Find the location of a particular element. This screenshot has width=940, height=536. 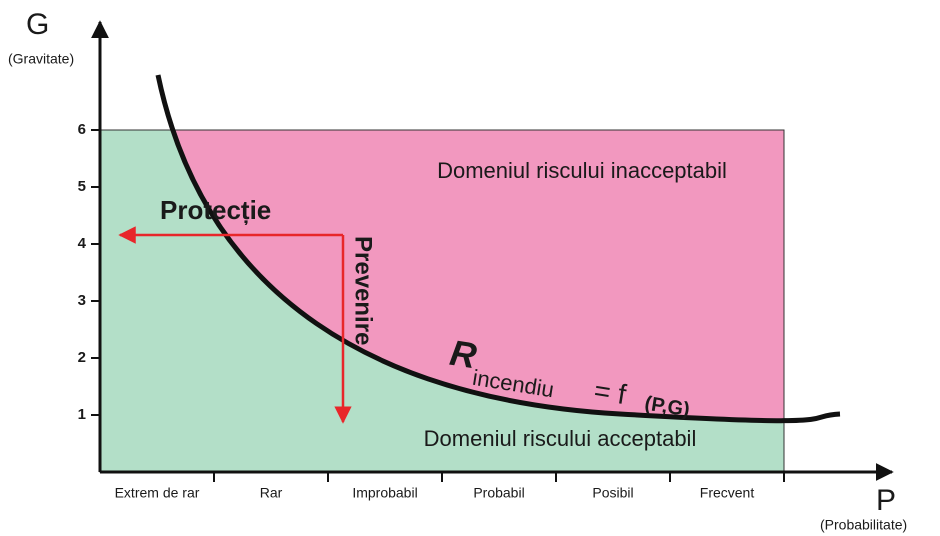

y-axis-name: (Gravitate) is located at coordinates (41, 59).